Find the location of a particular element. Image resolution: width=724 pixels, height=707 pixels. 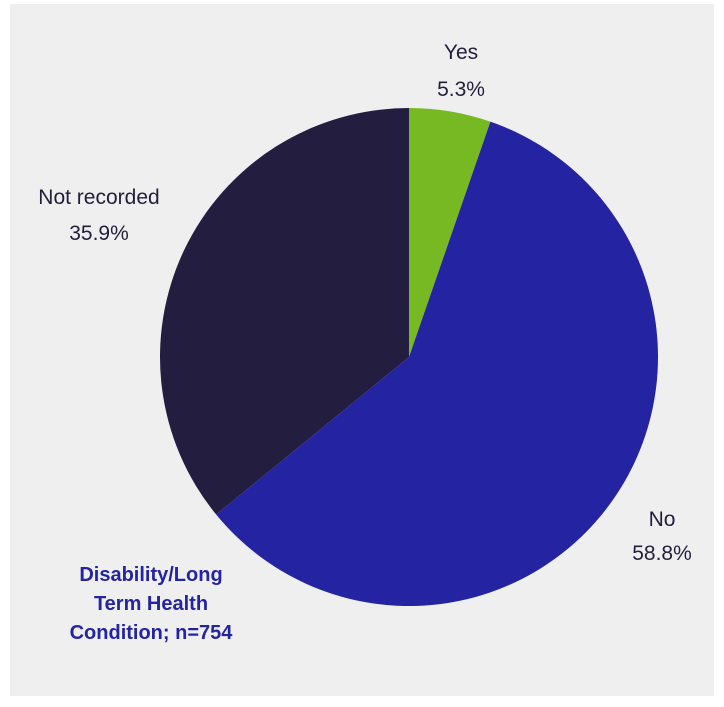

pie-slice-yes is located at coordinates (450, 232).